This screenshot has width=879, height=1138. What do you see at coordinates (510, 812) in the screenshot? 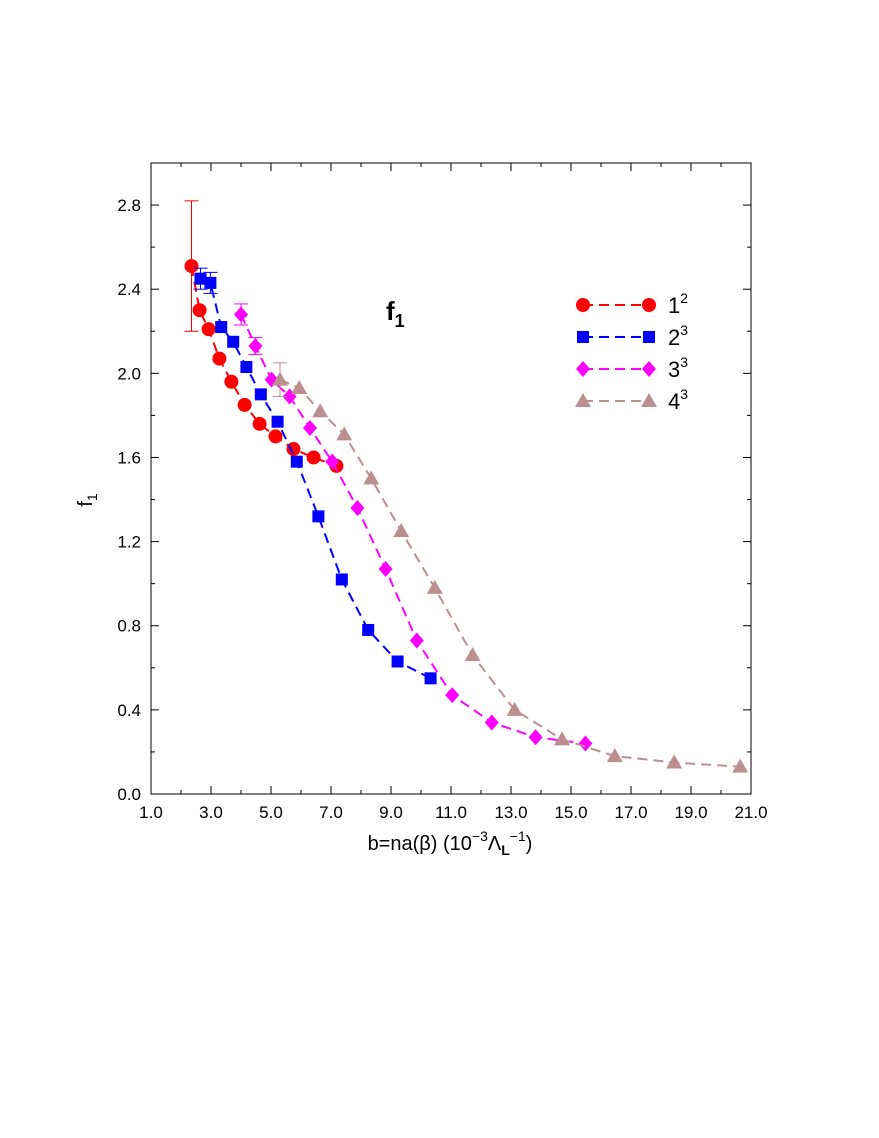
I see `x-tick-label: 13.0` at bounding box center [510, 812].